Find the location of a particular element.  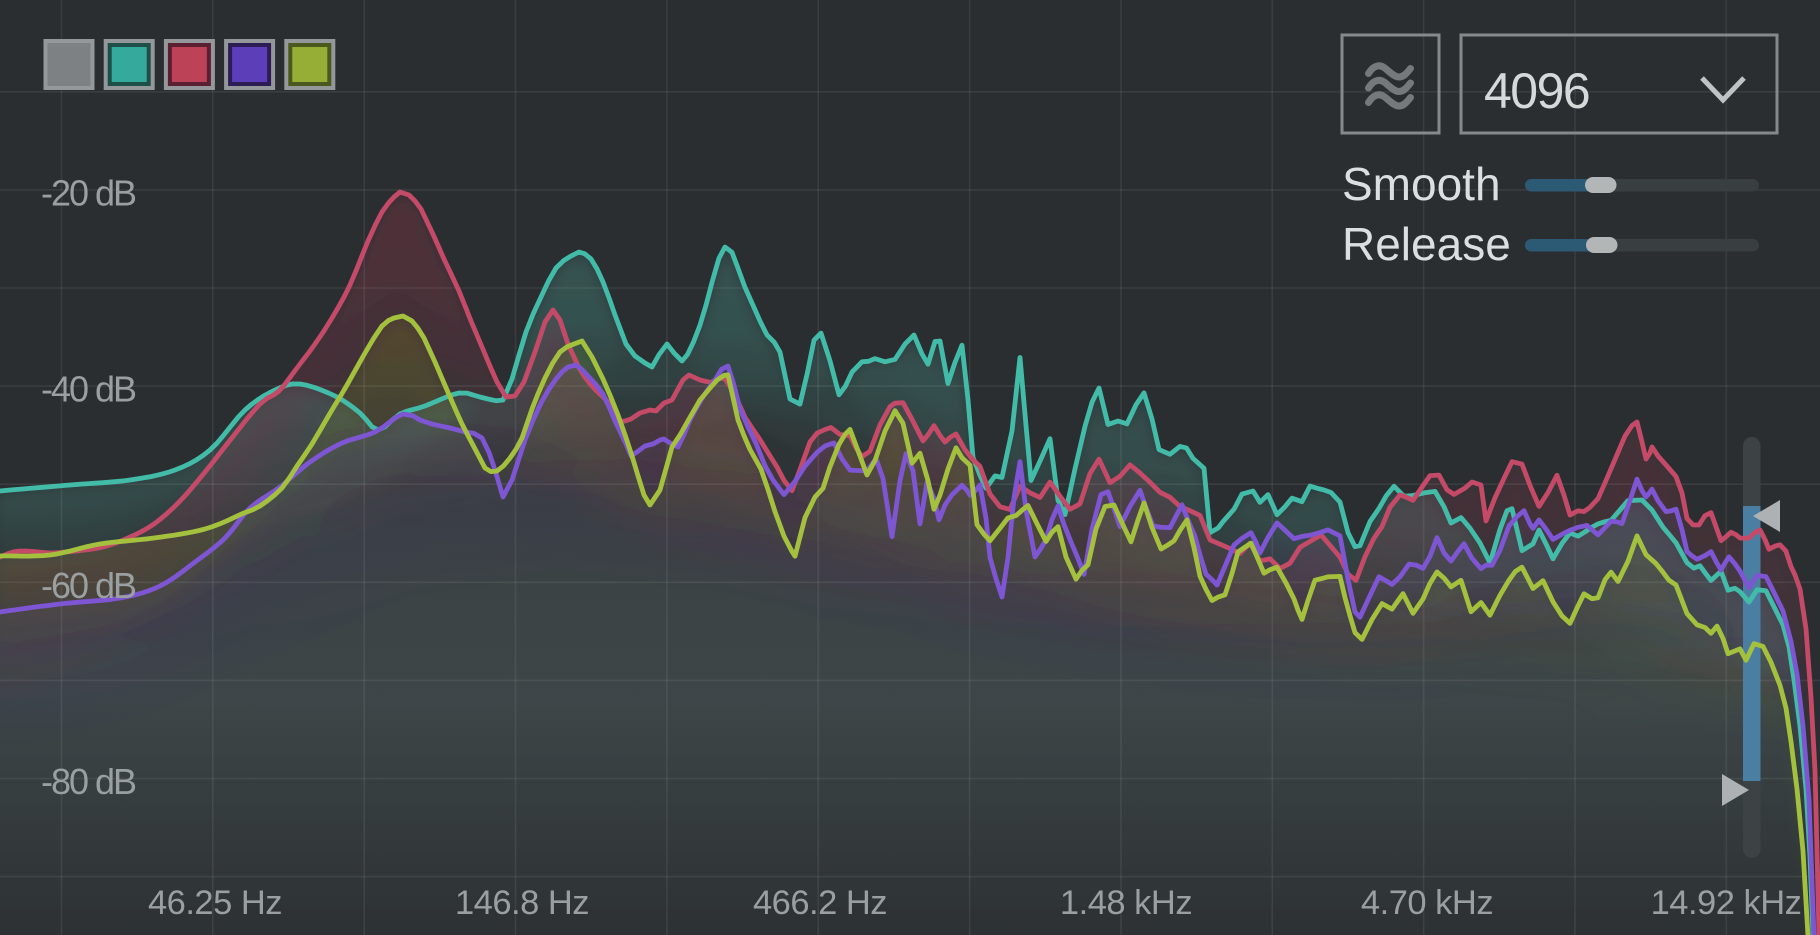

svg-text: 46.25 Hz is located at coordinates (215, 903).